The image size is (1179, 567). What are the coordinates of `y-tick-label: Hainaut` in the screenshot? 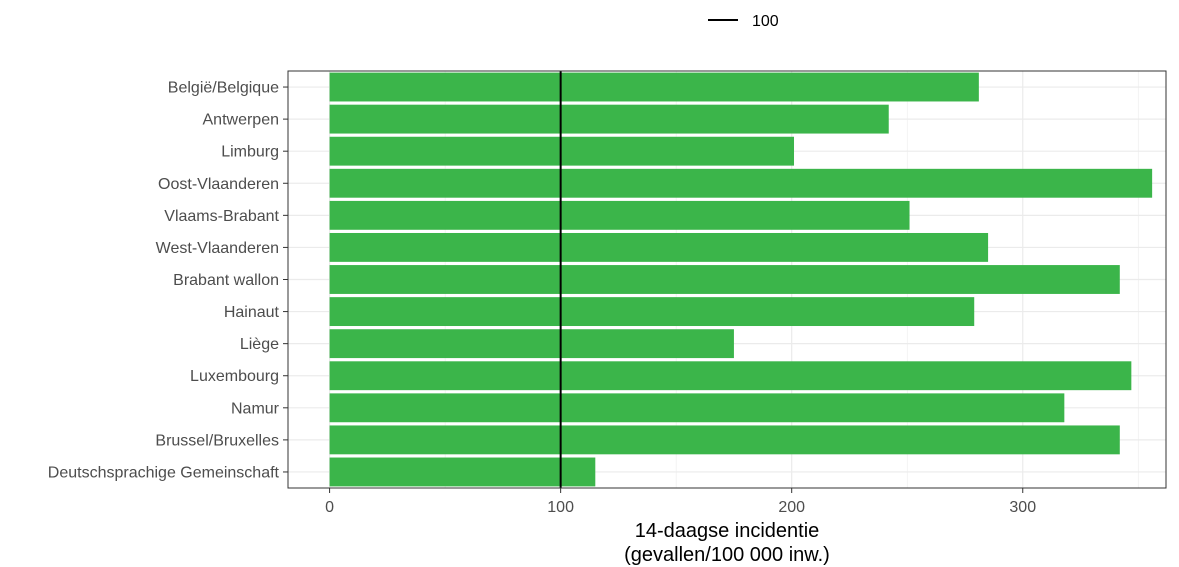 It's located at (252, 312).